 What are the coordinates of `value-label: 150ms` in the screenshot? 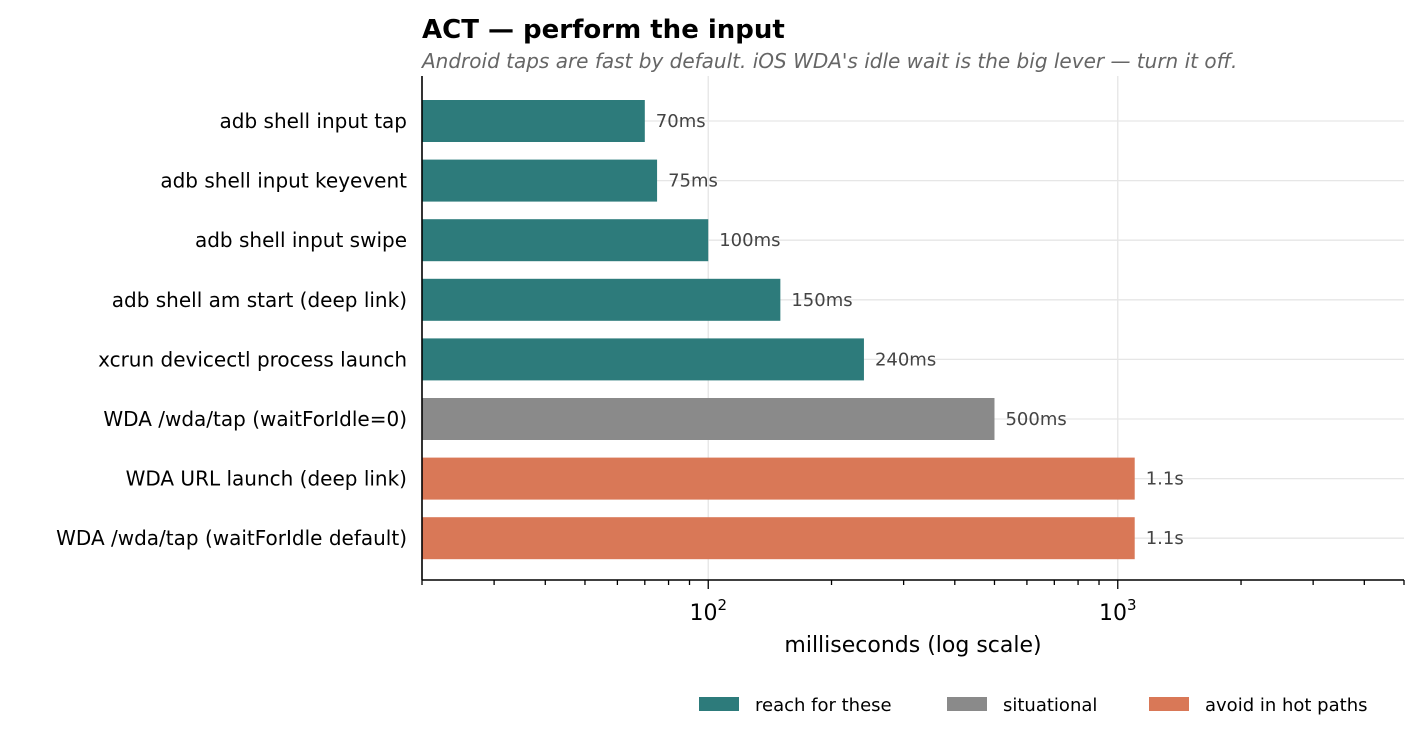 It's located at (821, 300).